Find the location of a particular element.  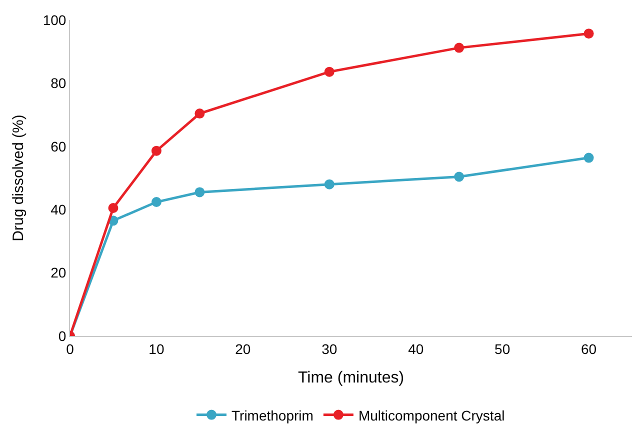

x-tick-label: 40 is located at coordinates (416, 348).